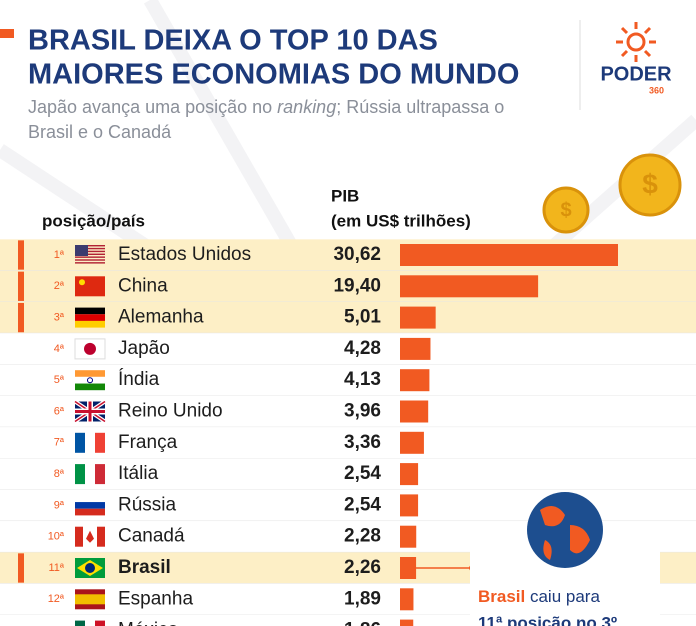 This screenshot has width=696, height=626. What do you see at coordinates (362, 598) in the screenshot?
I see `value-label: 1,89` at bounding box center [362, 598].